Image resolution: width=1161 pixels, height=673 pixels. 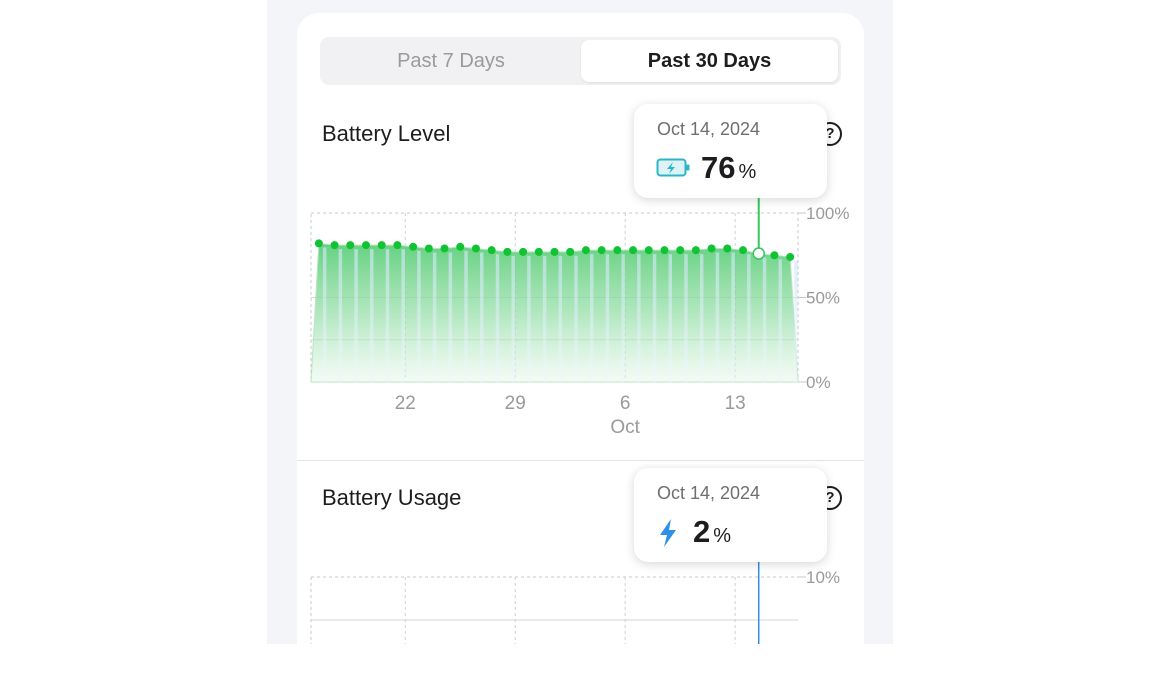 I want to click on battery-level-point-selected, so click(x=758, y=253).